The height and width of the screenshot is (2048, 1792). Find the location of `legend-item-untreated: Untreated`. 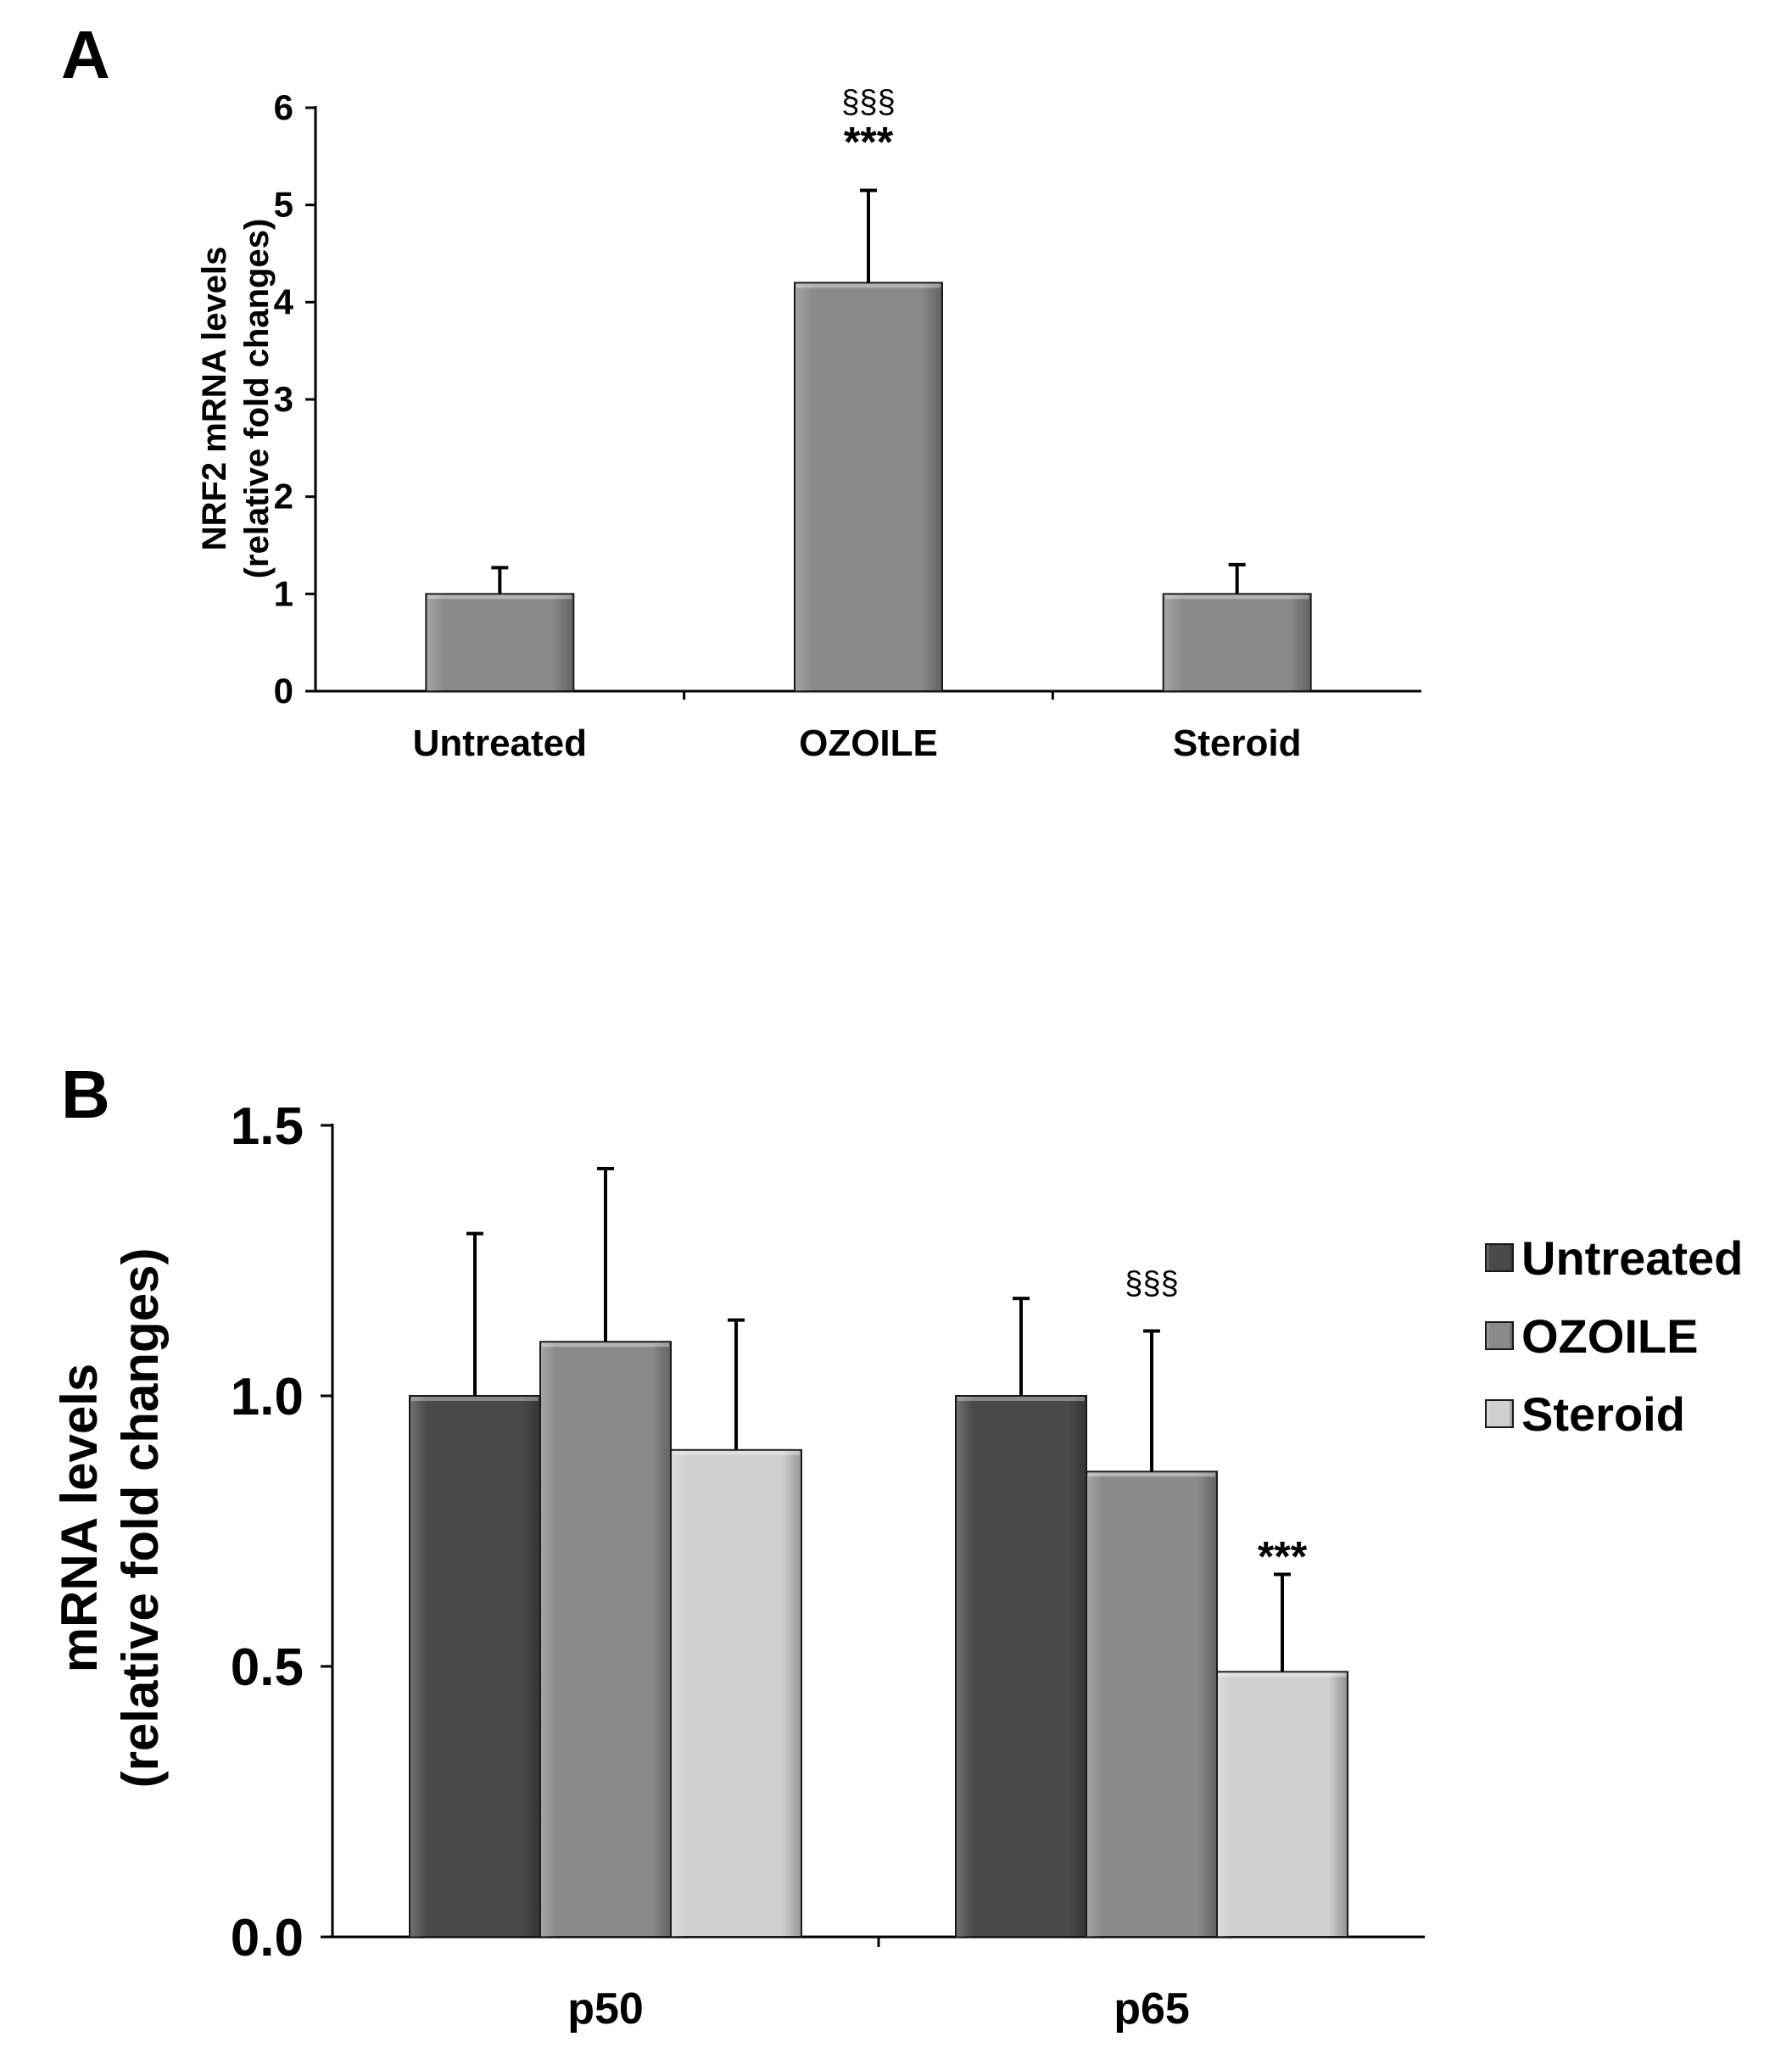

legend-item-untreated: Untreated is located at coordinates (1614, 1258).